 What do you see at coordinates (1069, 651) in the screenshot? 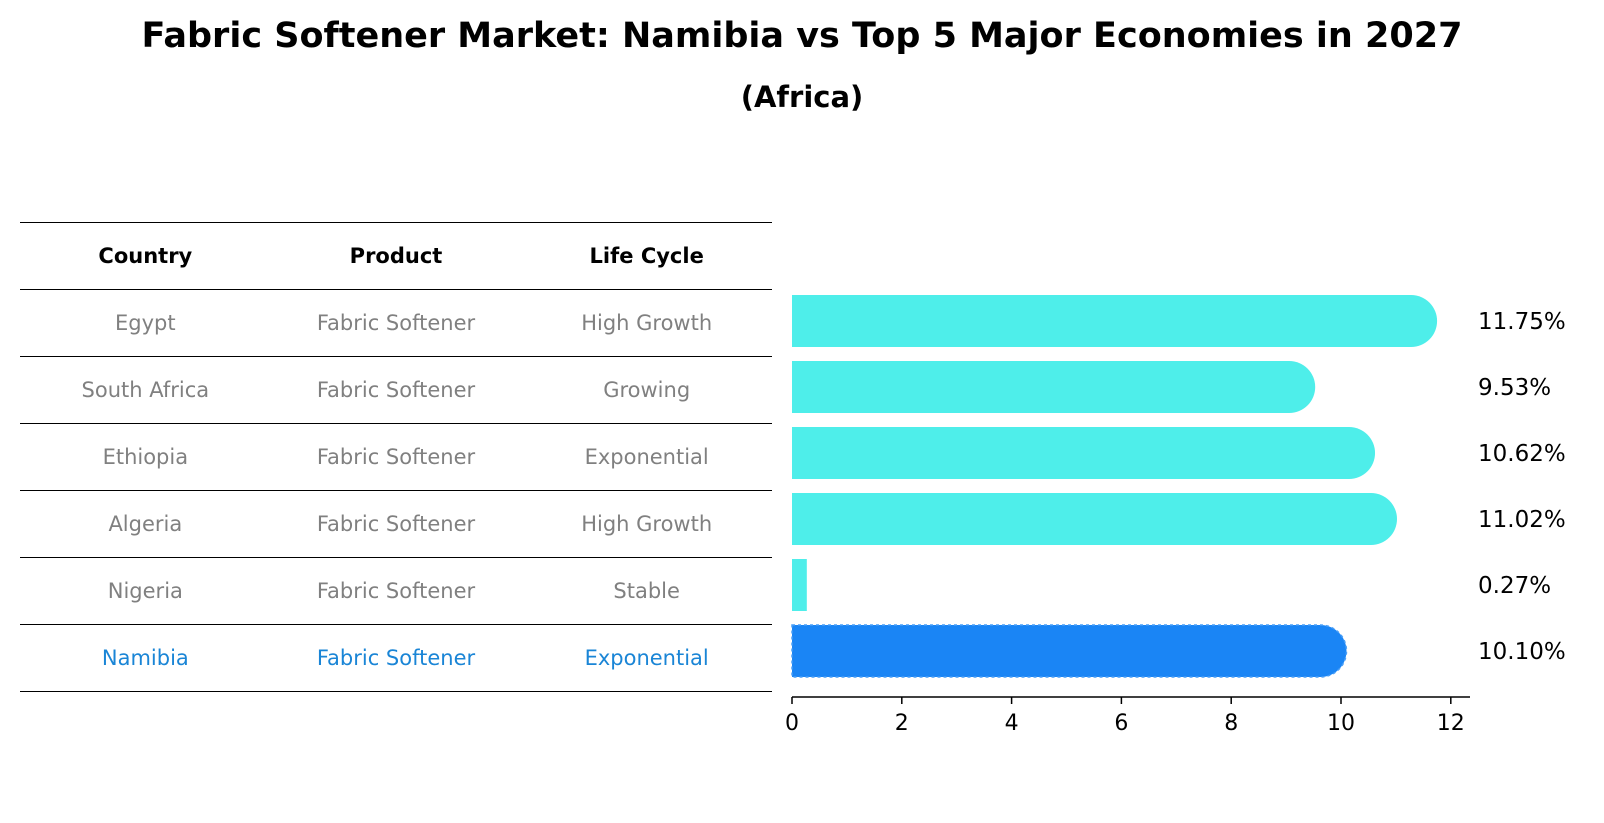
I see `bar-namibia` at bounding box center [1069, 651].